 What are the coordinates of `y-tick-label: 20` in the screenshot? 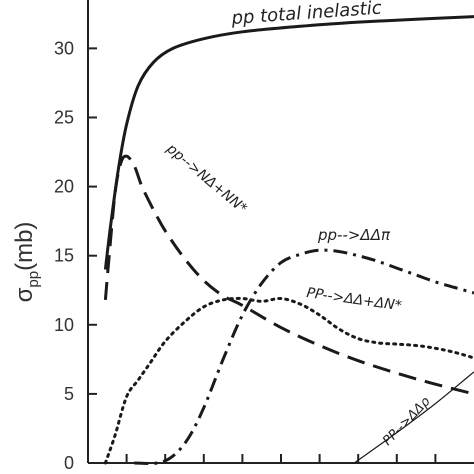 It's located at (64, 187).